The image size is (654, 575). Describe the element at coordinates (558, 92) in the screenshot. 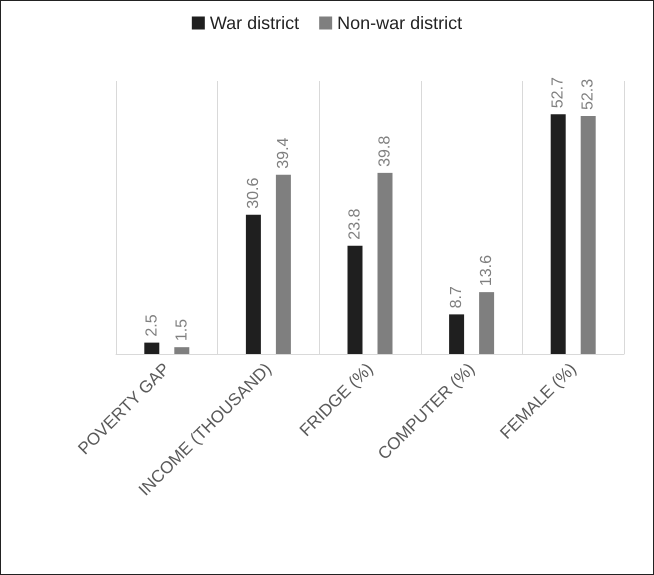

I see `data-label: 52.7` at that location.